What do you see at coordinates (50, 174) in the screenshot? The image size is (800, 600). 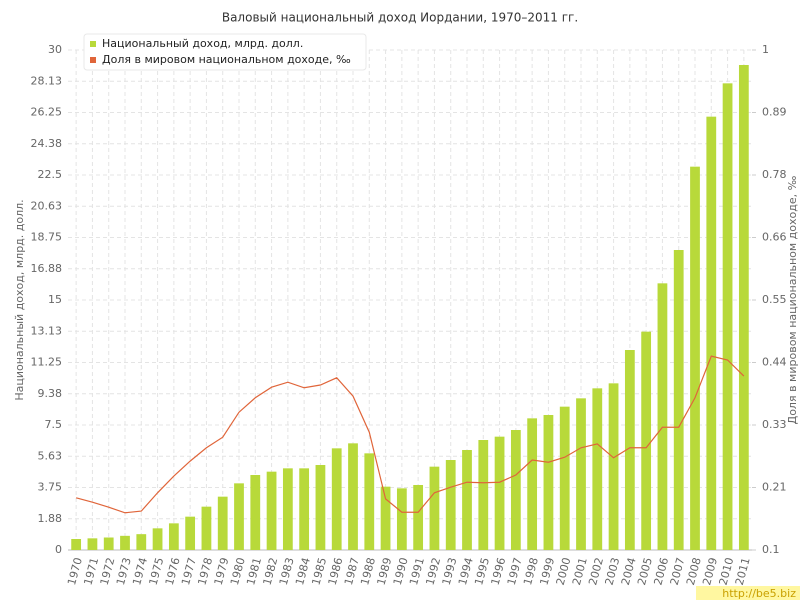 I see `y-tick-label: 22.5` at bounding box center [50, 174].